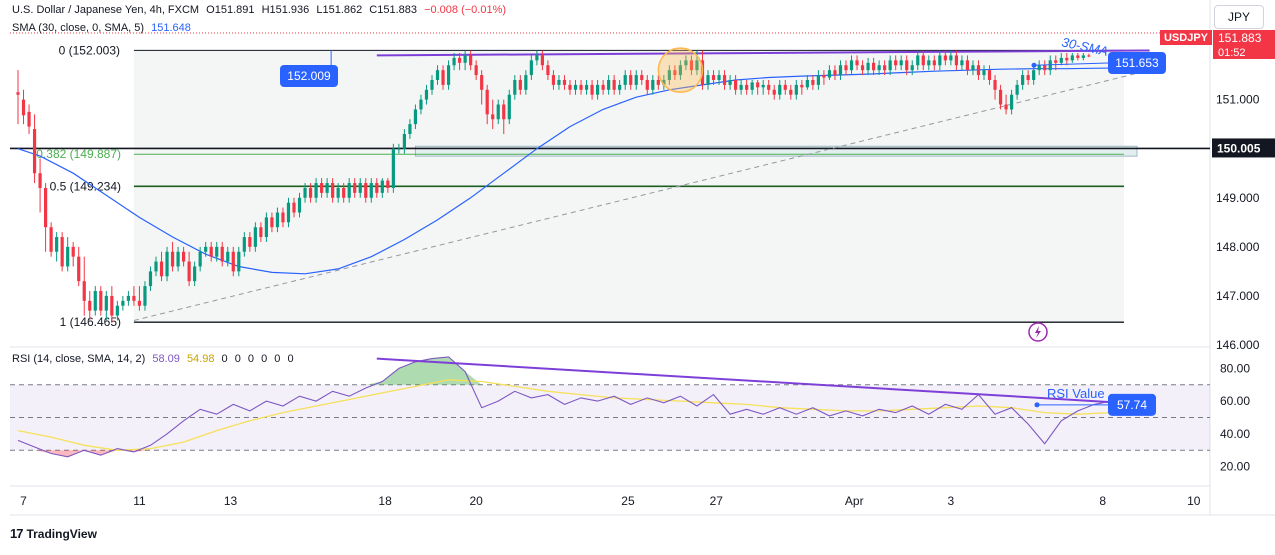 The image size is (1275, 555). What do you see at coordinates (78, 28) in the screenshot?
I see `sma-legend-label: SMA (30, close, 0, SMA, 5)` at bounding box center [78, 28].